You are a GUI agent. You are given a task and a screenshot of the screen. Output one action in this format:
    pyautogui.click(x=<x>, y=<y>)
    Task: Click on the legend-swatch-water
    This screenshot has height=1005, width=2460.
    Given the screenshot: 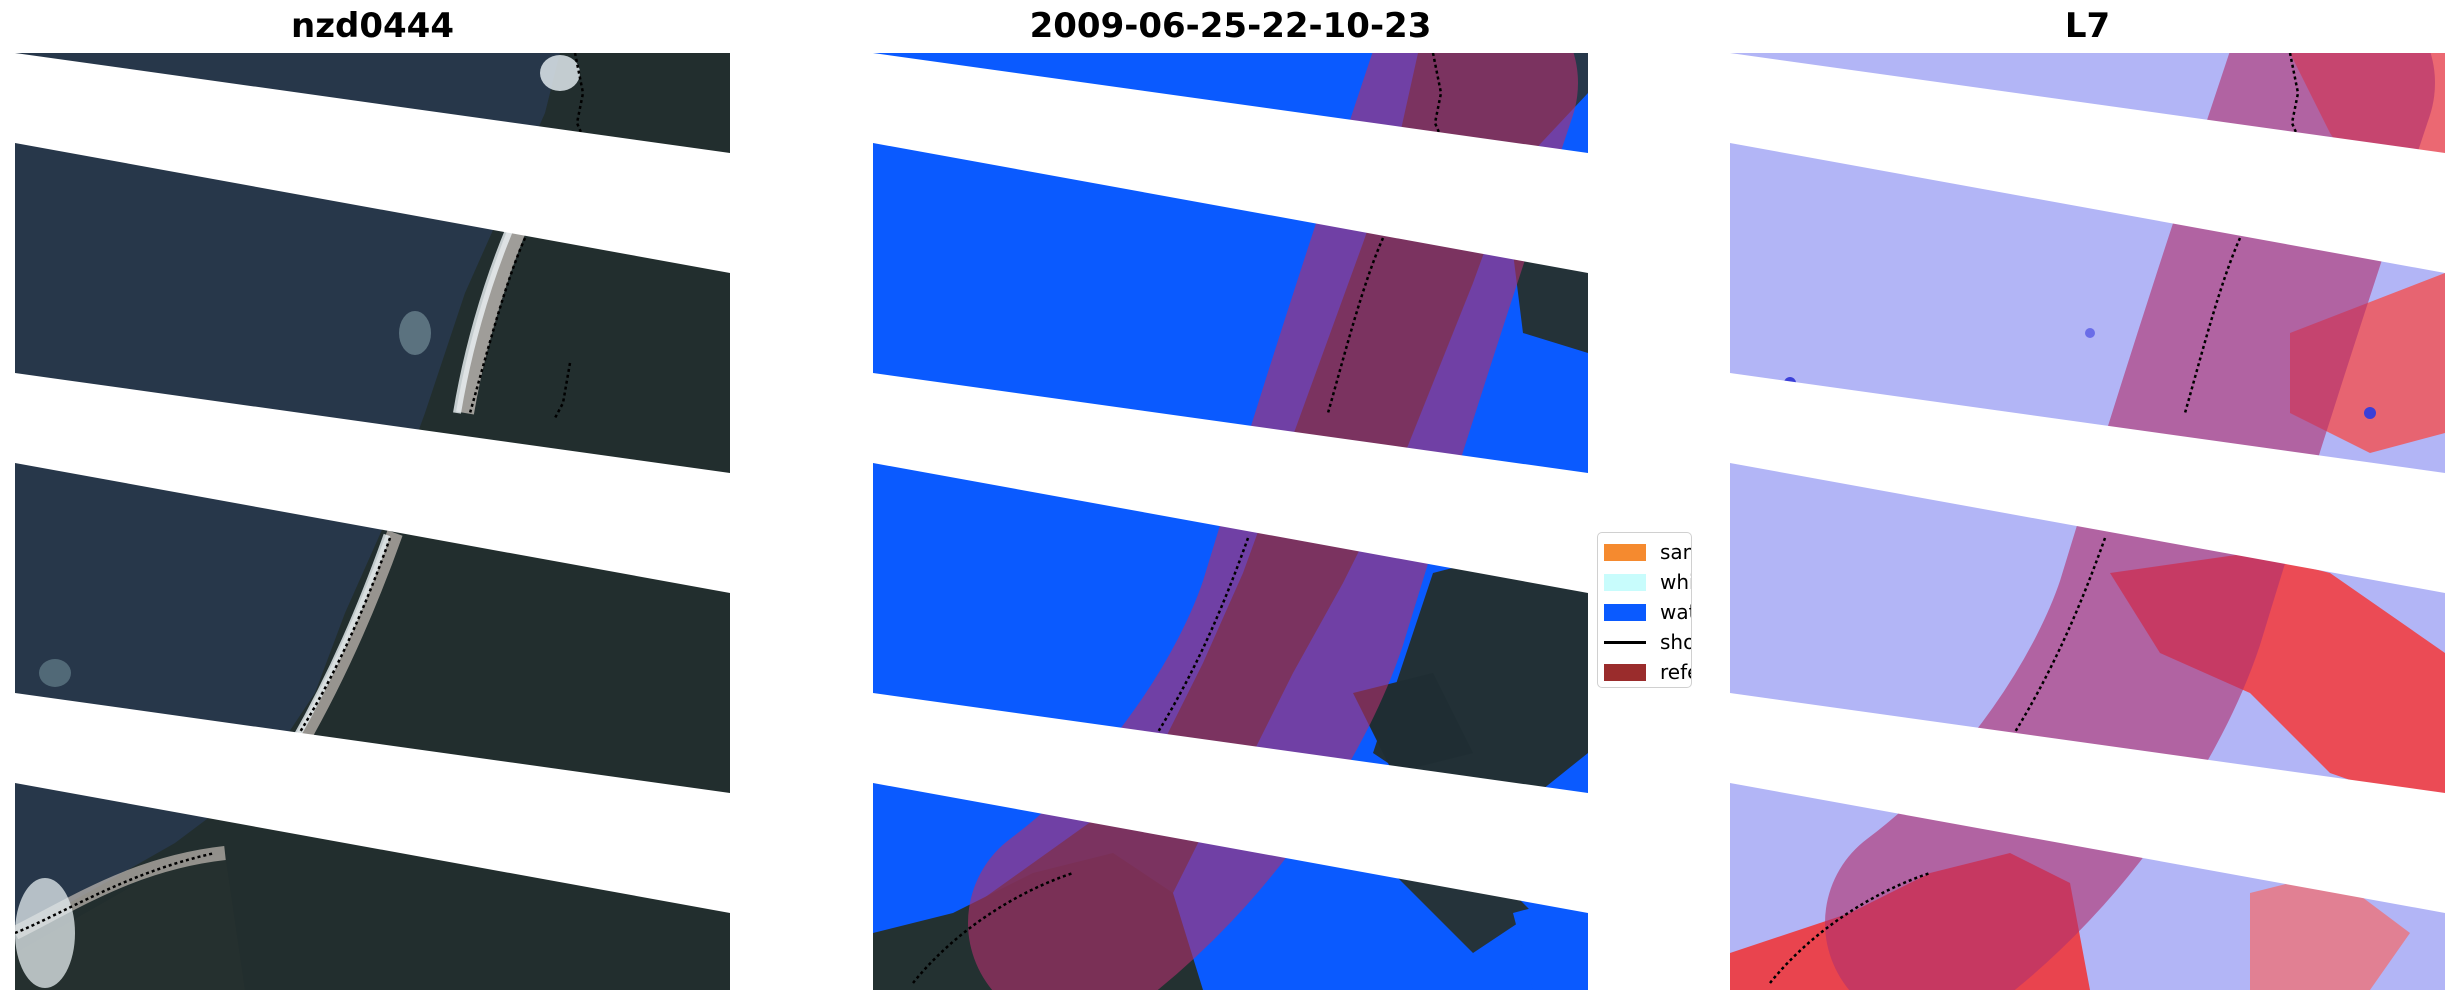 What is the action you would take?
    pyautogui.click(x=1625, y=612)
    